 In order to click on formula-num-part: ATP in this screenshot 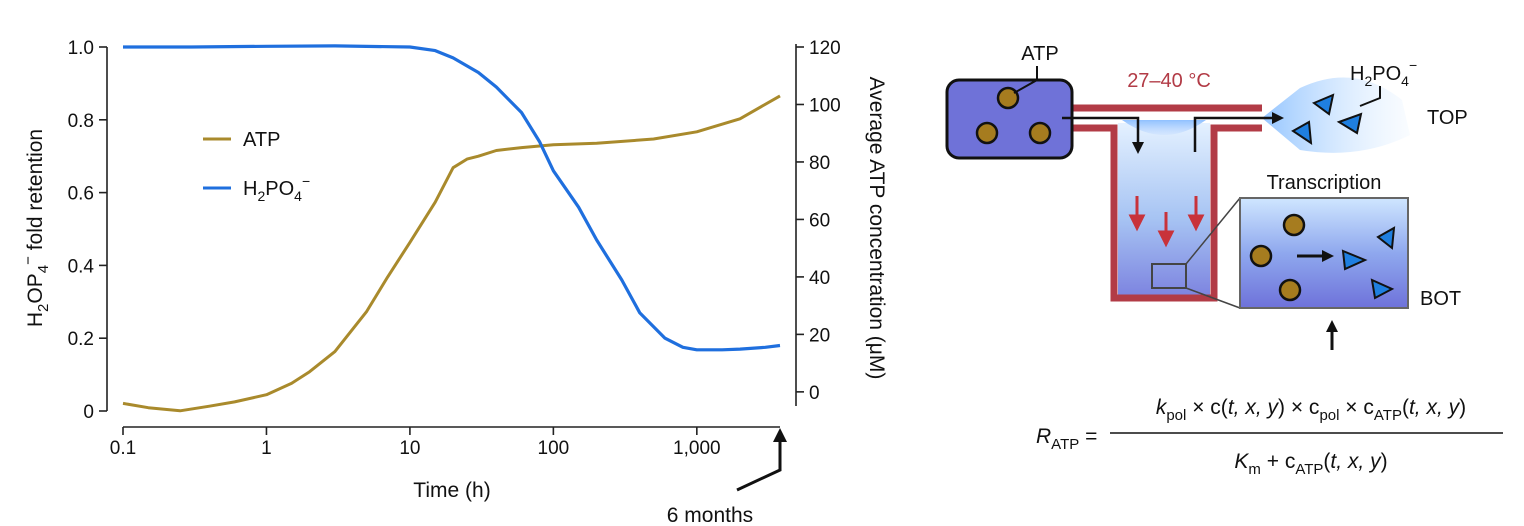, I will do `click(1388, 415)`.